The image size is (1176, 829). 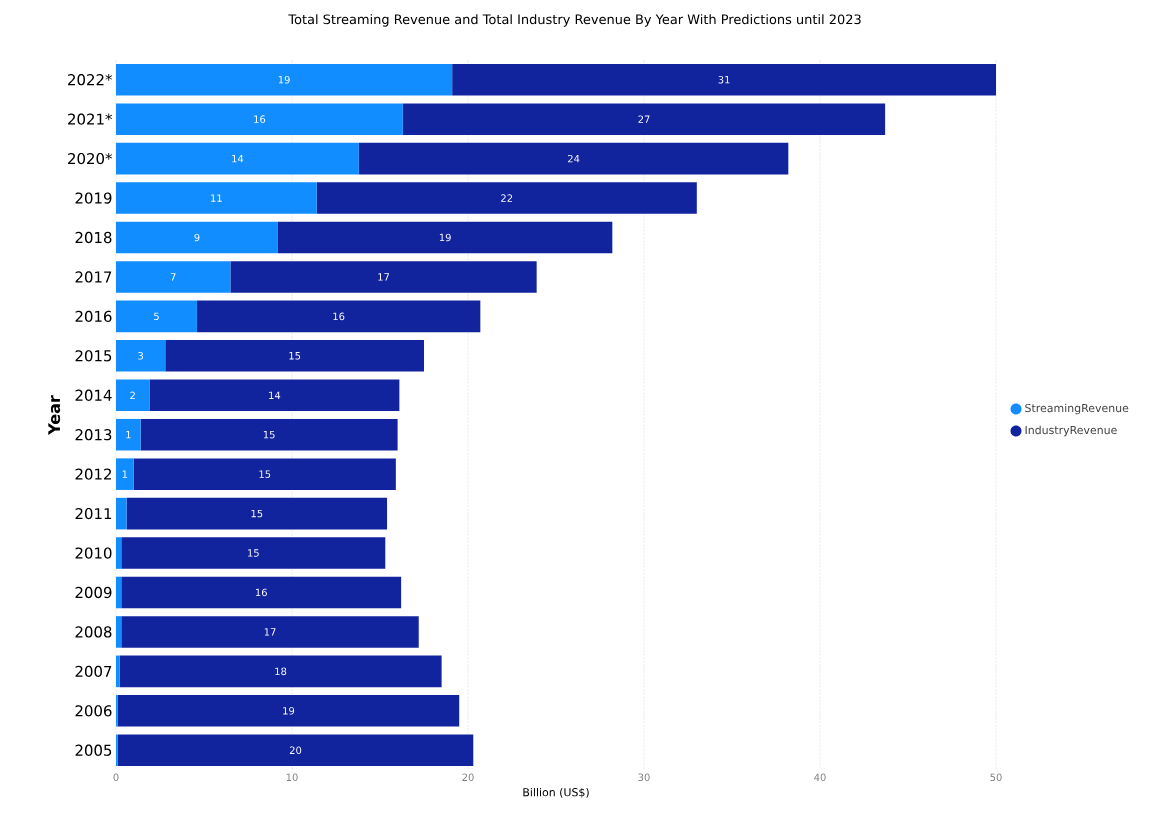 I want to click on y-tick-label: 2016, so click(x=93, y=316).